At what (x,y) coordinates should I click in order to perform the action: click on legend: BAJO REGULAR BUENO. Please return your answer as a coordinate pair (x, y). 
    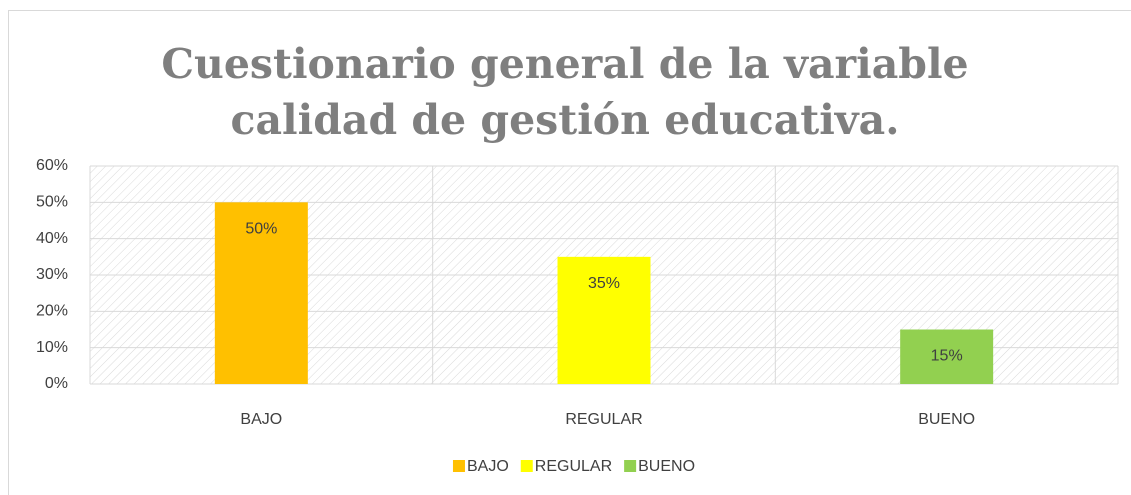
    Looking at the image, I should click on (573, 466).